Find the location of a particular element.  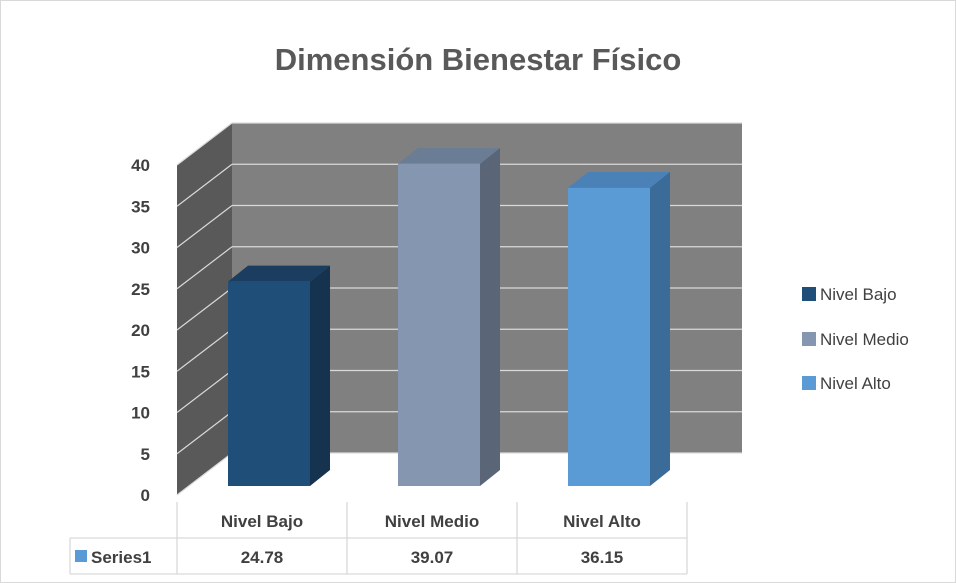

category-label: Nivel Bajo is located at coordinates (262, 521).